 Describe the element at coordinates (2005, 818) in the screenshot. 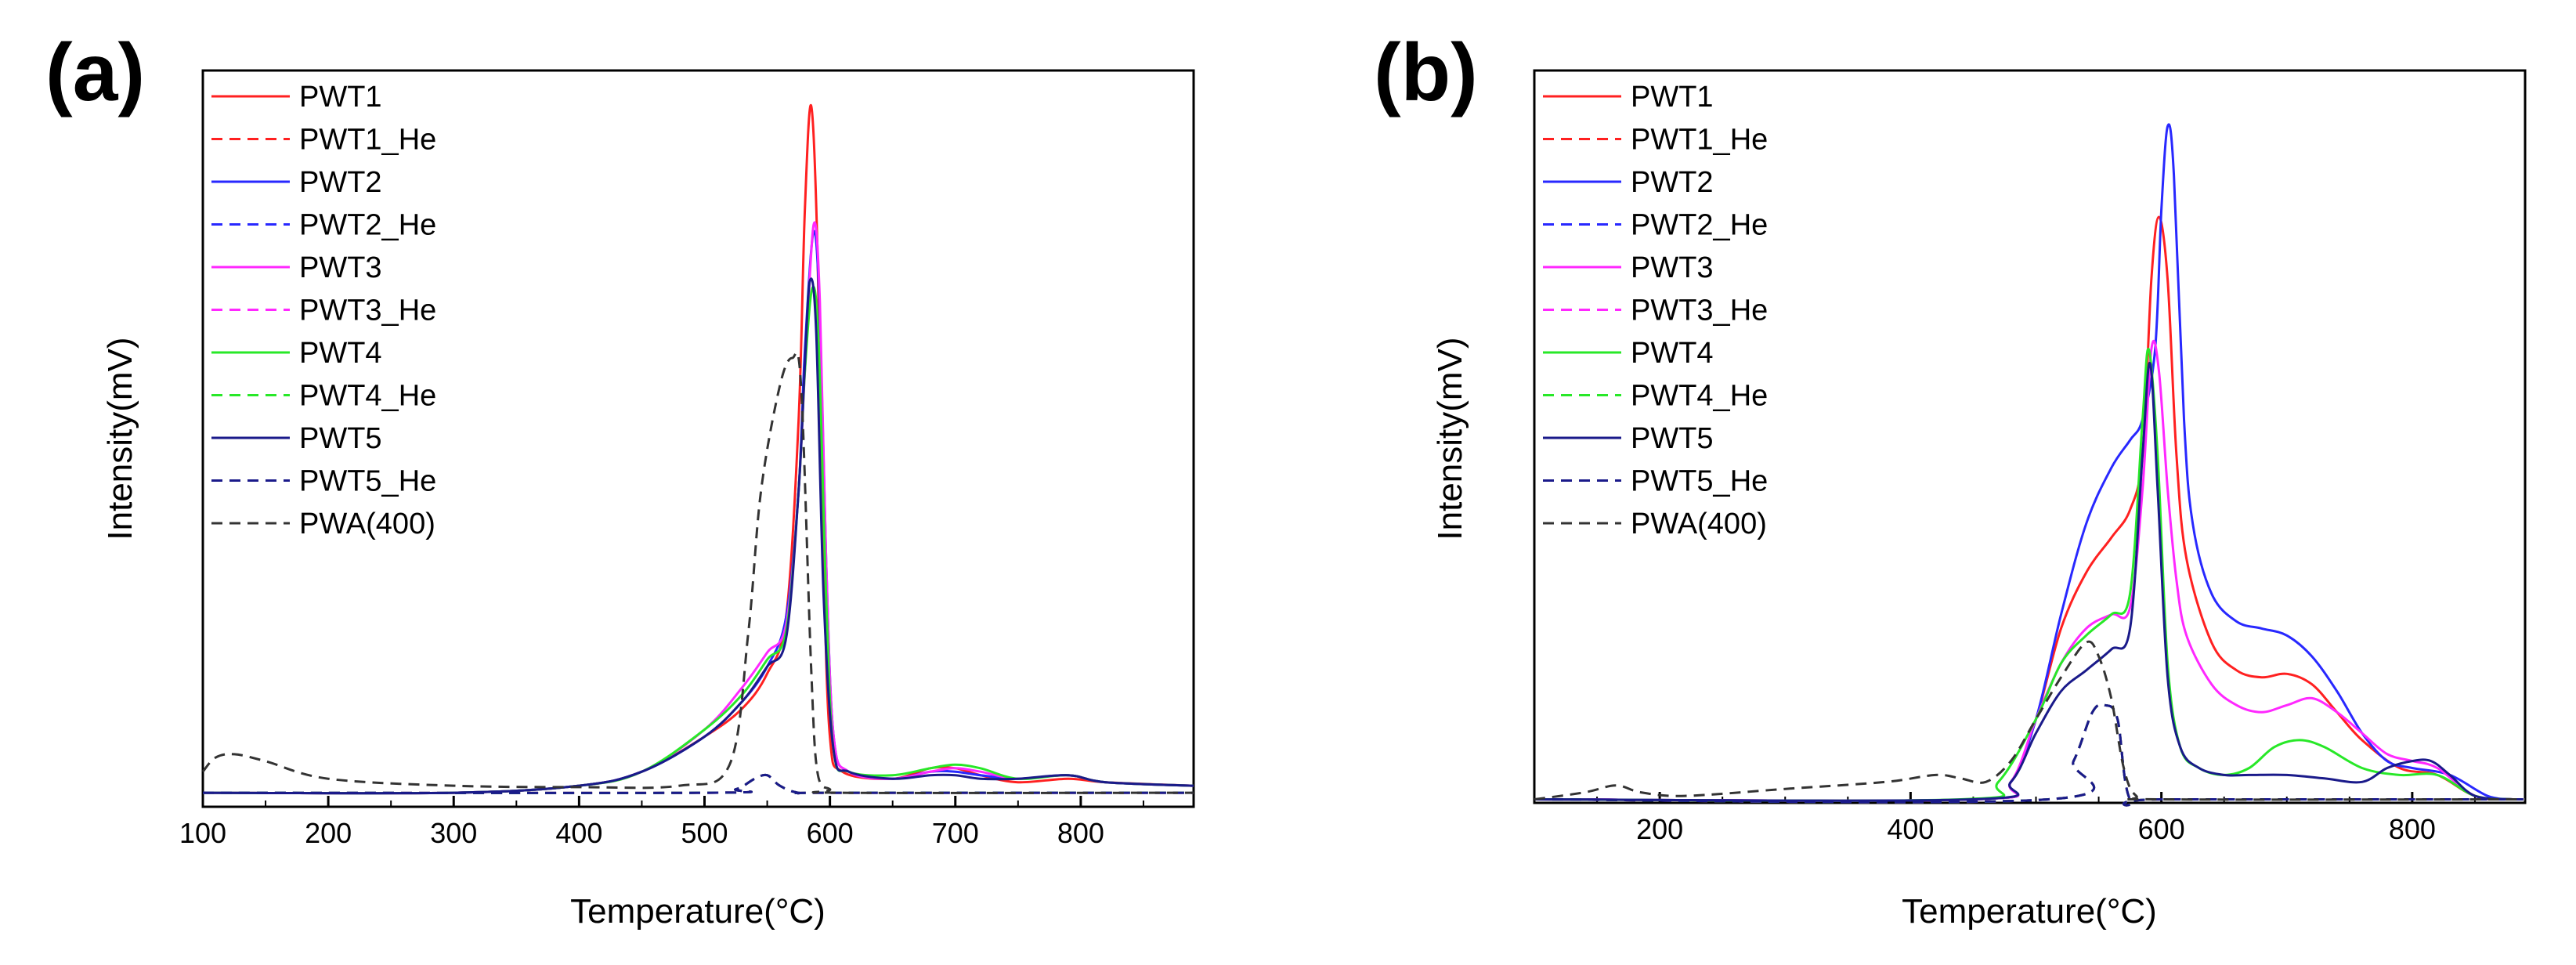

I see `panel-b-x-ticks: 200 400 600 800` at that location.